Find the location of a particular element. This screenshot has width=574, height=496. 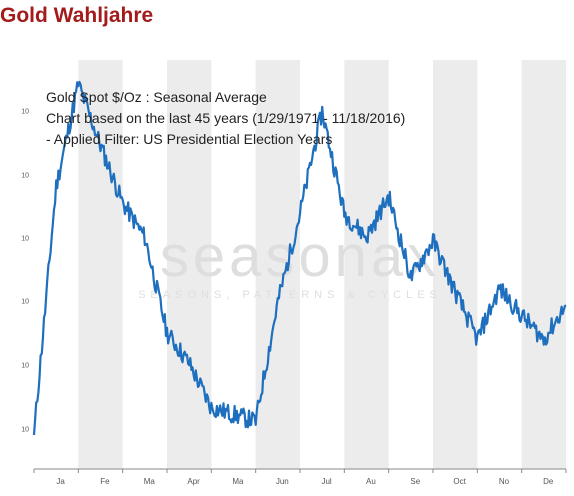

x-axis-ticks: Ja Fe Ma Apr Ma Jun Jul Au Se Oct No De is located at coordinates (300, 477).